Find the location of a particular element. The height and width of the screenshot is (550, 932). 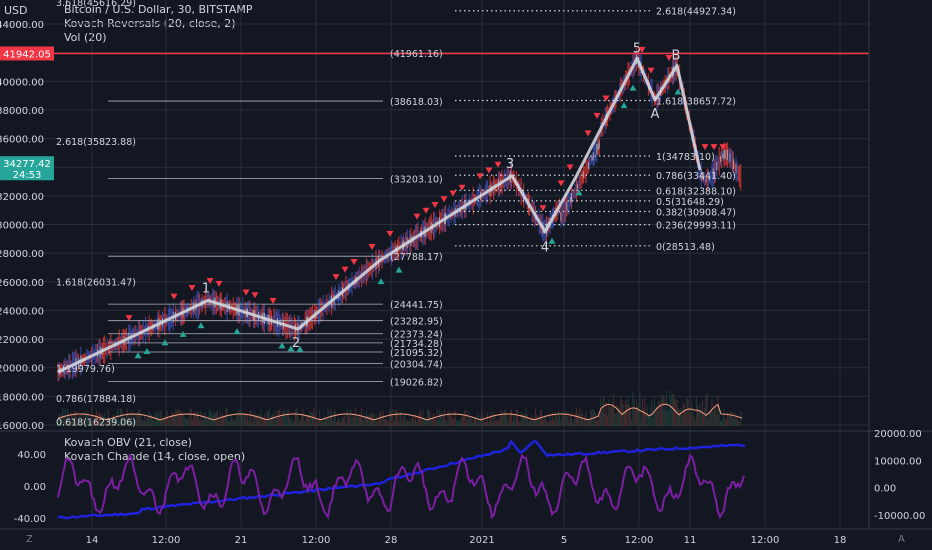

fib-mid-label: (41961.16) is located at coordinates (416, 54).